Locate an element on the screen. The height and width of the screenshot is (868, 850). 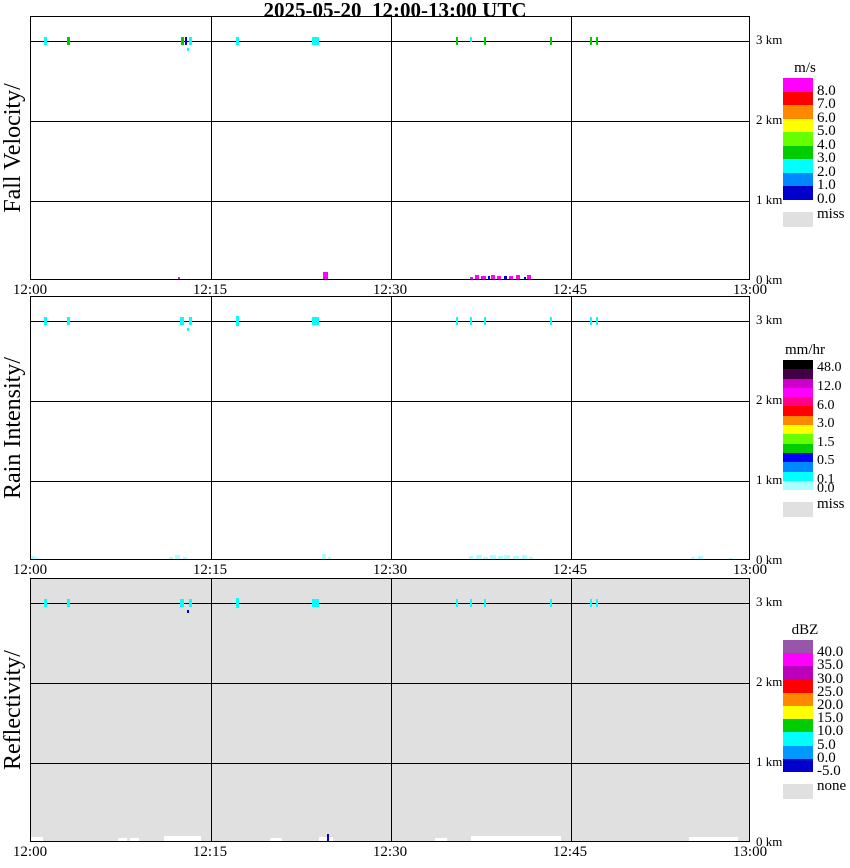
legend-value-label: 15.0 is located at coordinates (830, 718).